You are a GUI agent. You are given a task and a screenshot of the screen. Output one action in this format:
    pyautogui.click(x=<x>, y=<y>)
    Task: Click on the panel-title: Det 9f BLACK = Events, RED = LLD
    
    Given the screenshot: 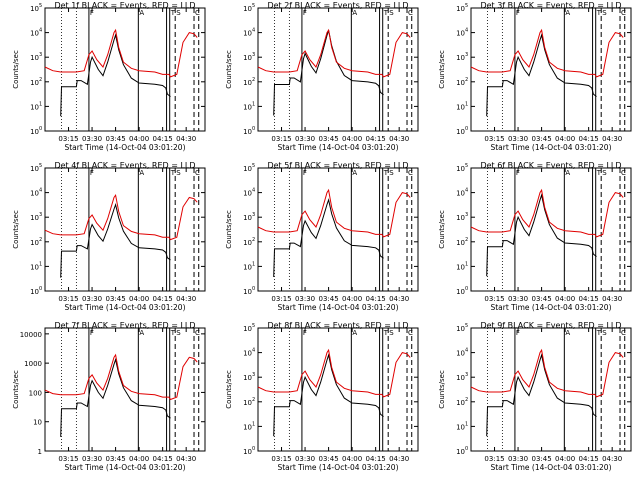 What is the action you would take?
    pyautogui.click(x=550, y=325)
    